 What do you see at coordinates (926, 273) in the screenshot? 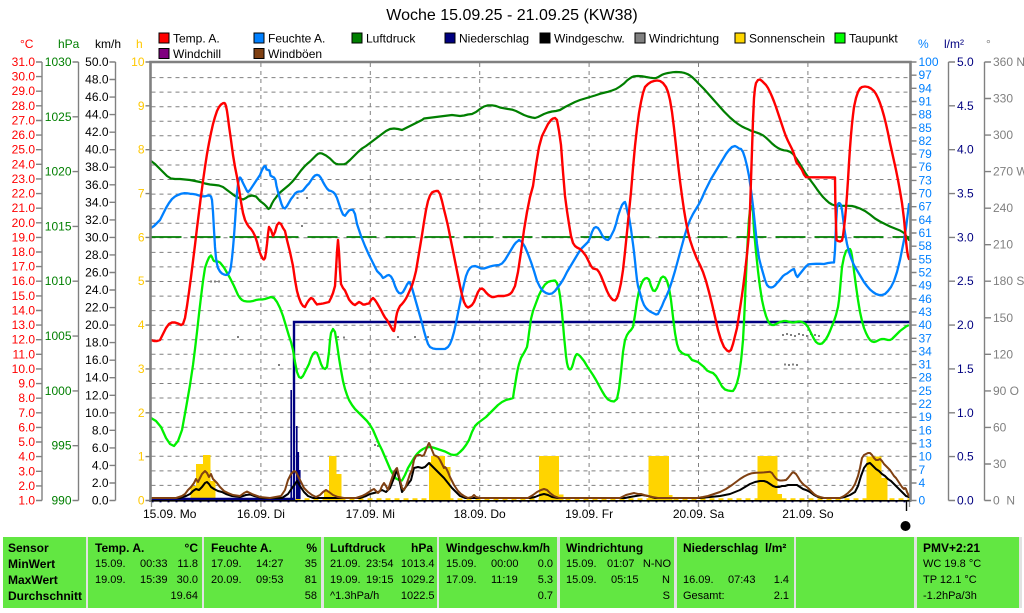
I see `svg-text: 52` at bounding box center [926, 273].